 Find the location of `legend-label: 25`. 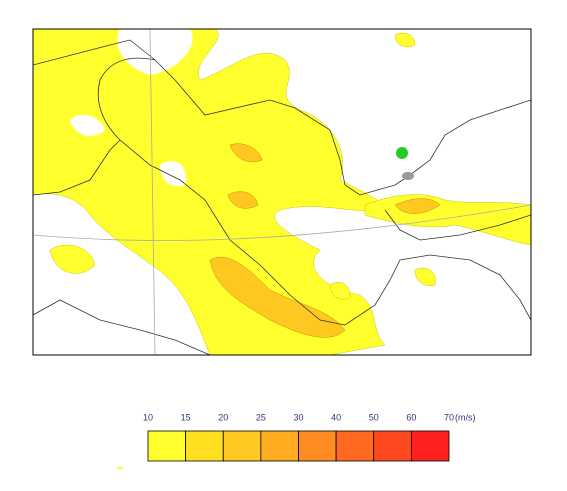

legend-label: 25 is located at coordinates (261, 417).